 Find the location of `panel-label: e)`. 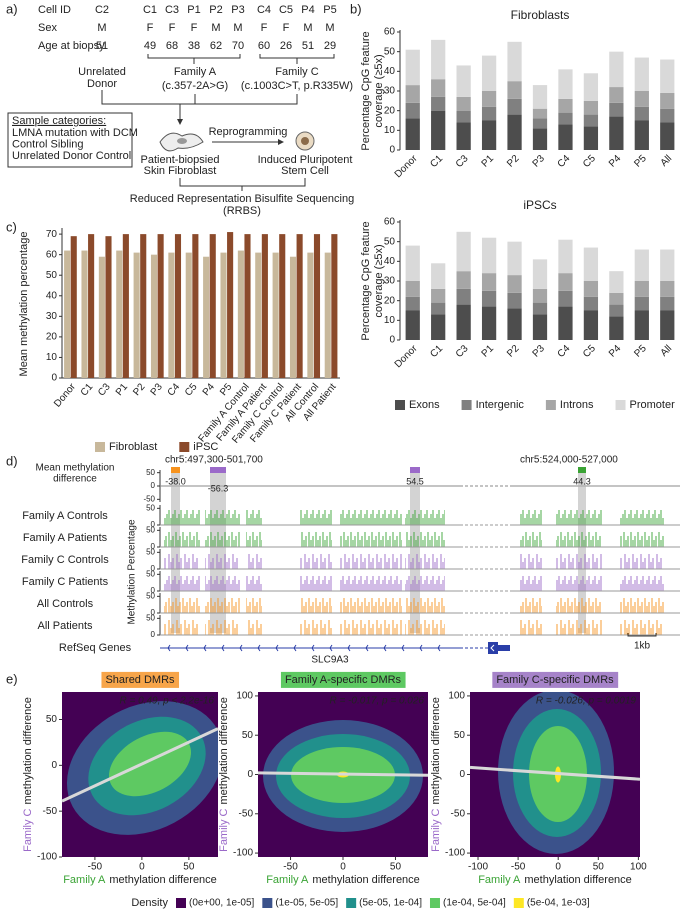

panel-label: e) is located at coordinates (12, 678).